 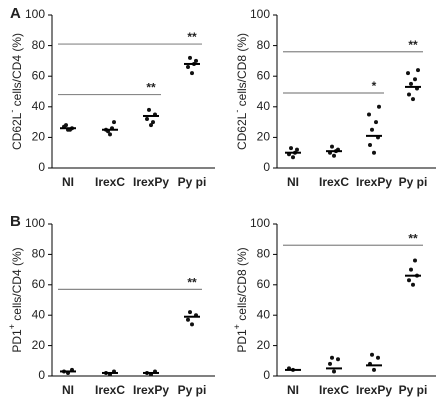 I want to click on y-axis-label: PD1+ cells/CD8 (%), so click(x=240, y=299).